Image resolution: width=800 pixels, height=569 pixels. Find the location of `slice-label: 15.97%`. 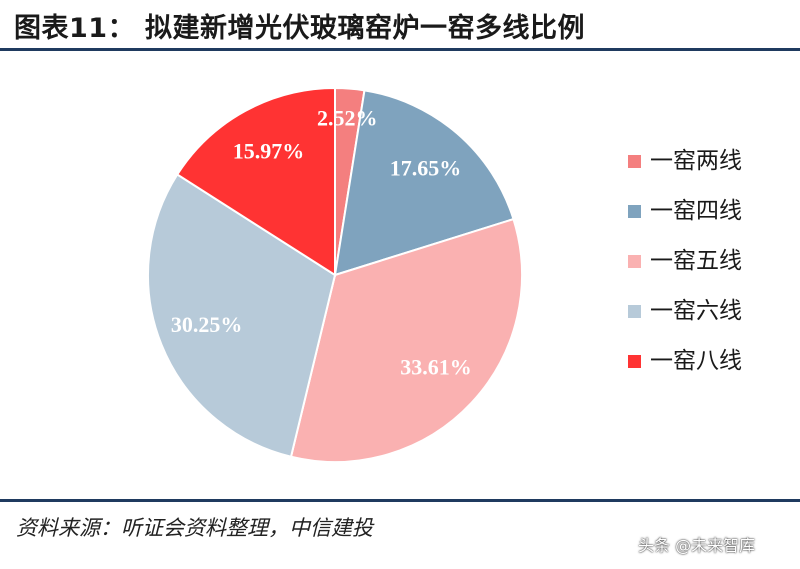

slice-label: 15.97% is located at coordinates (269, 151).